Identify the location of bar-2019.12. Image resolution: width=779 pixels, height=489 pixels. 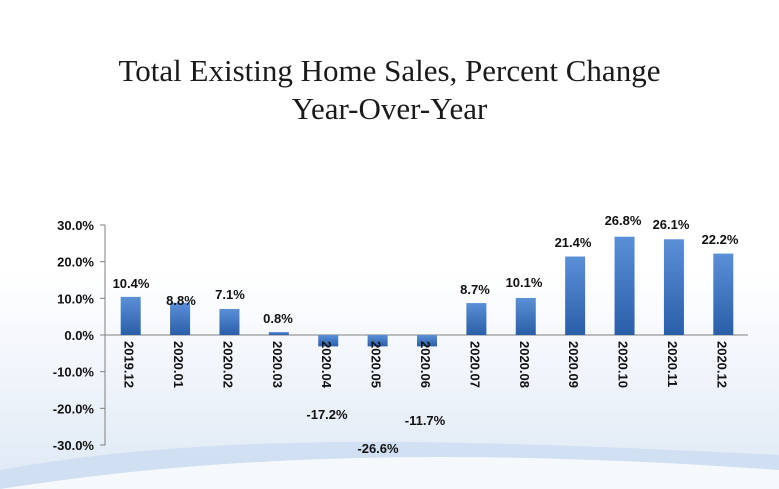
(130, 315).